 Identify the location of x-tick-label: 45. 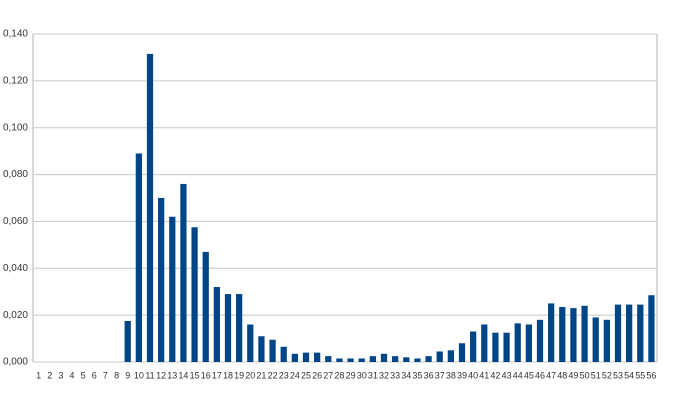
(529, 375).